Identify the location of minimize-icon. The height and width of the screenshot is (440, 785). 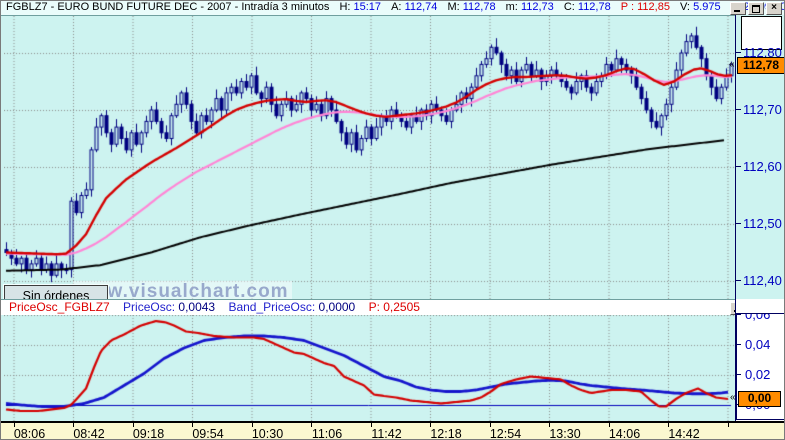
(738, 8).